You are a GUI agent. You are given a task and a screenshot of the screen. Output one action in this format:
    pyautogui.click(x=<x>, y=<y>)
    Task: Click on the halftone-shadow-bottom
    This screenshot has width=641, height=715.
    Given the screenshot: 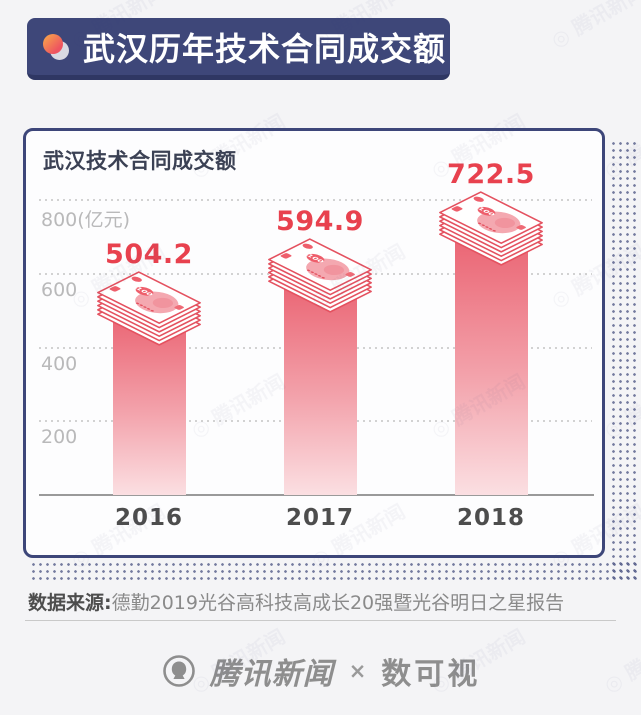 What is the action you would take?
    pyautogui.click(x=333, y=571)
    